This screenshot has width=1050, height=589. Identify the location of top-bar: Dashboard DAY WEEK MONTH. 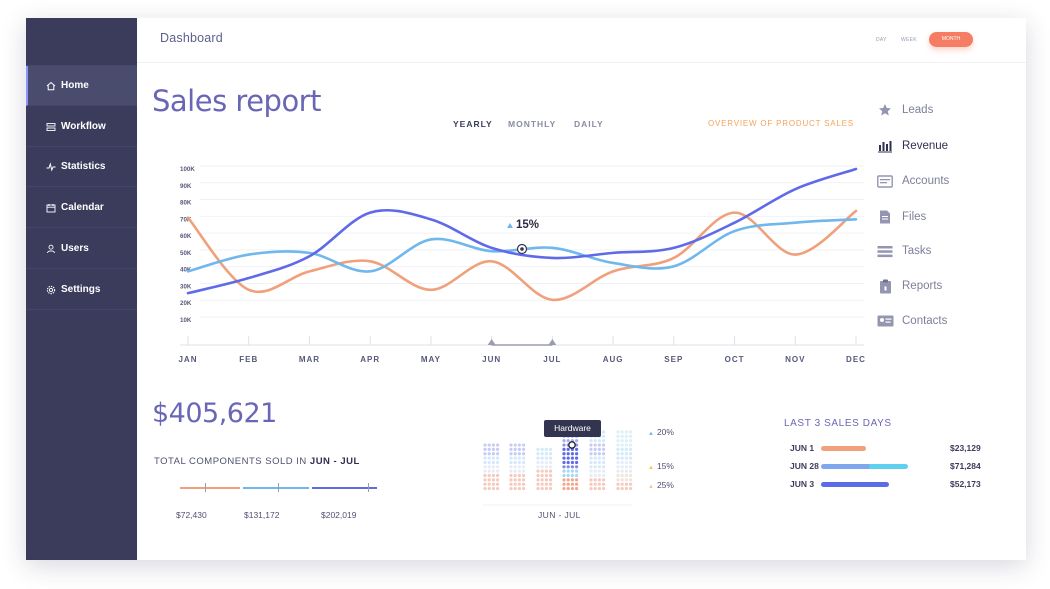
(581, 40).